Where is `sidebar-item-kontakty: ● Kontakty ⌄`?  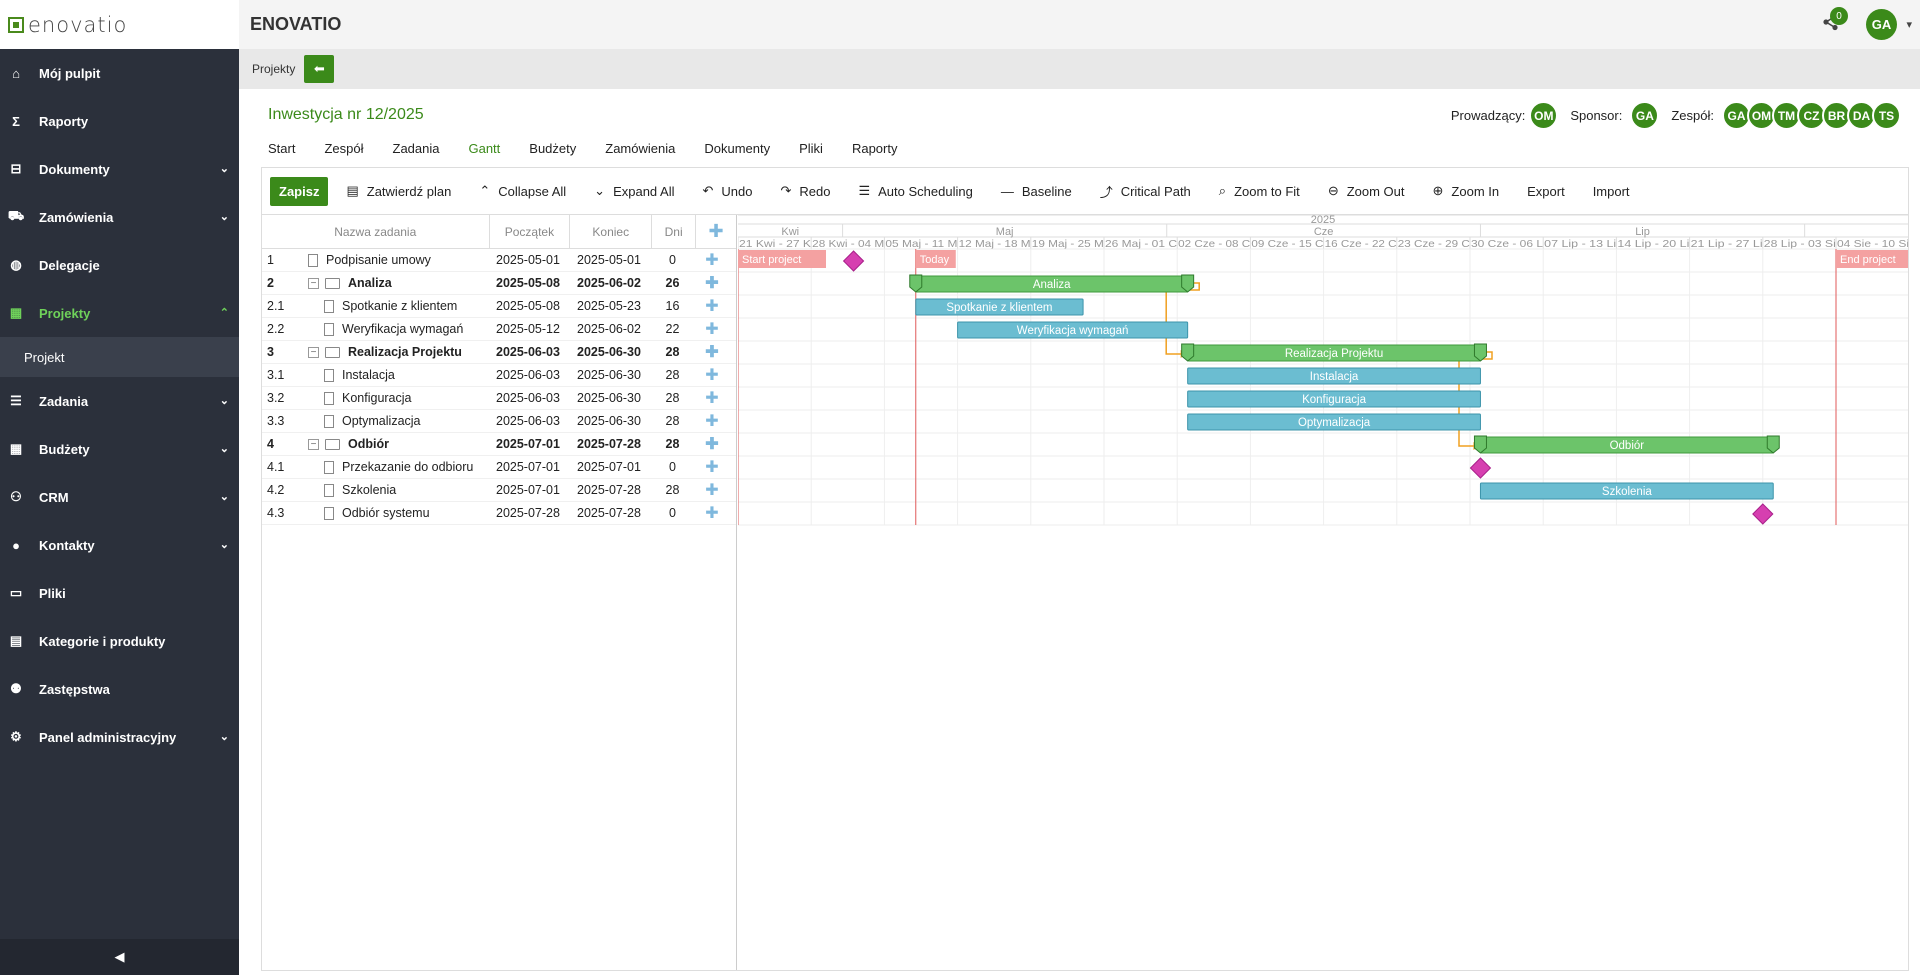 sidebar-item-kontakty: ● Kontakty ⌄ is located at coordinates (119, 545).